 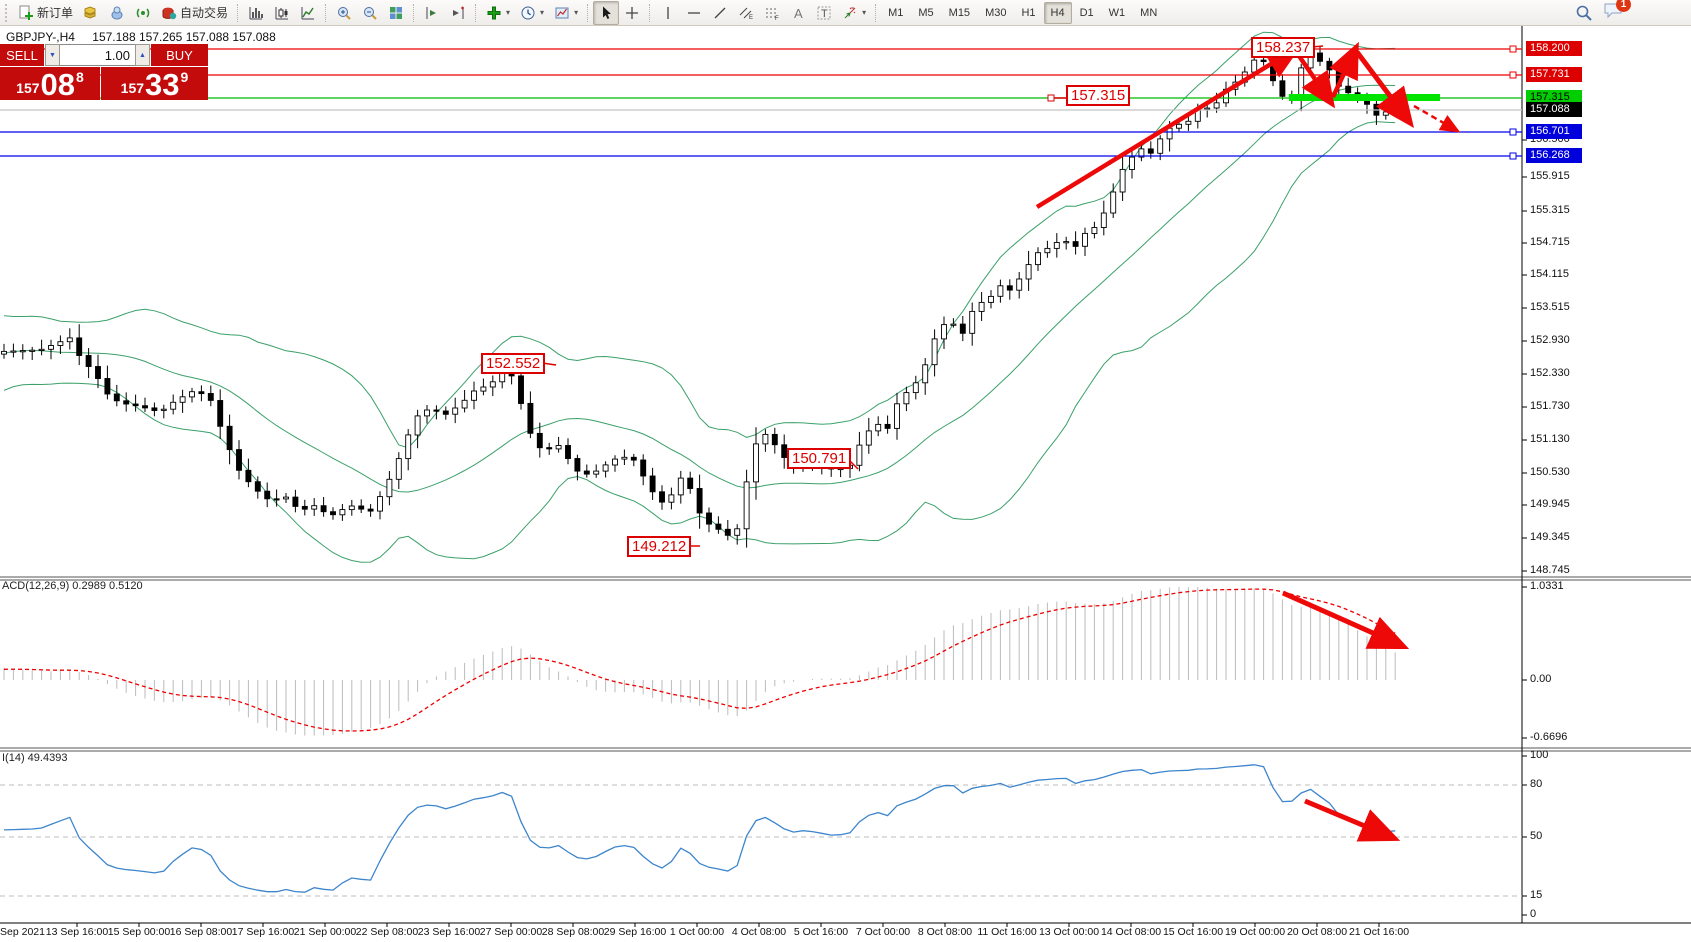 I want to click on date-axis-label: 4 Oct 08:00, so click(x=759, y=932).